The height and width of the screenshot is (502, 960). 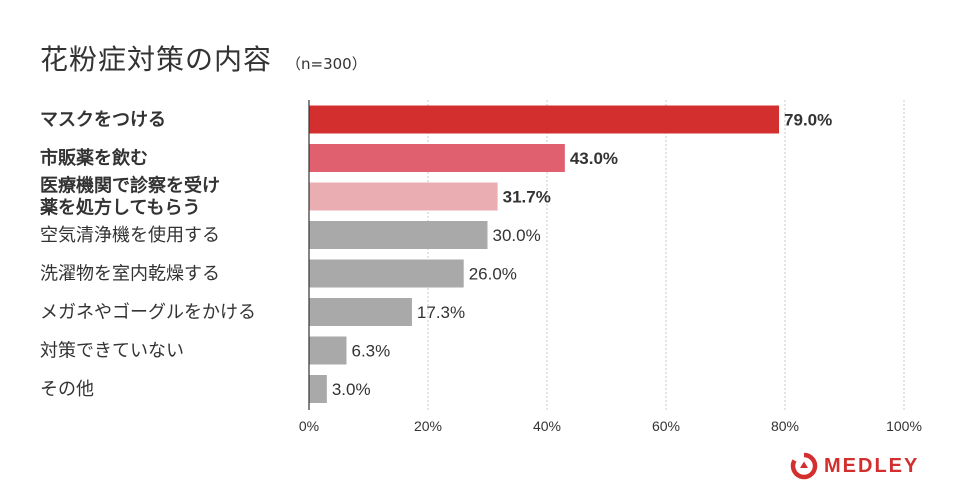 What do you see at coordinates (120, 208) in the screenshot?
I see `category-label: 薬を処方してもらう` at bounding box center [120, 208].